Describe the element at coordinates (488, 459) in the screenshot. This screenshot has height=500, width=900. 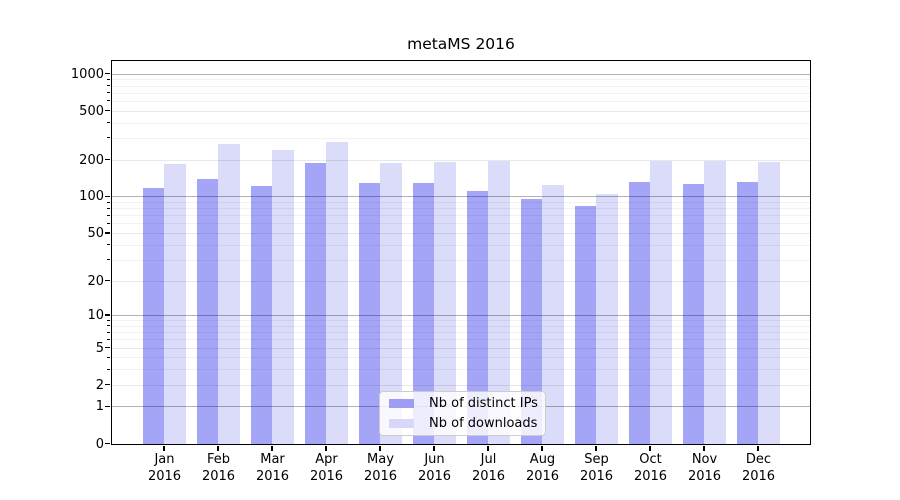
I see `x-tick-label-month: Jul` at that location.